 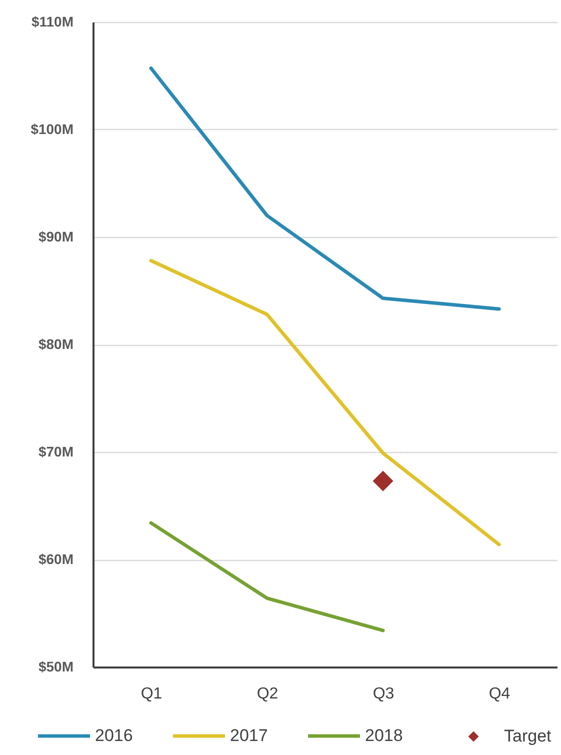 I want to click on legend-label: 2018, so click(x=384, y=735).